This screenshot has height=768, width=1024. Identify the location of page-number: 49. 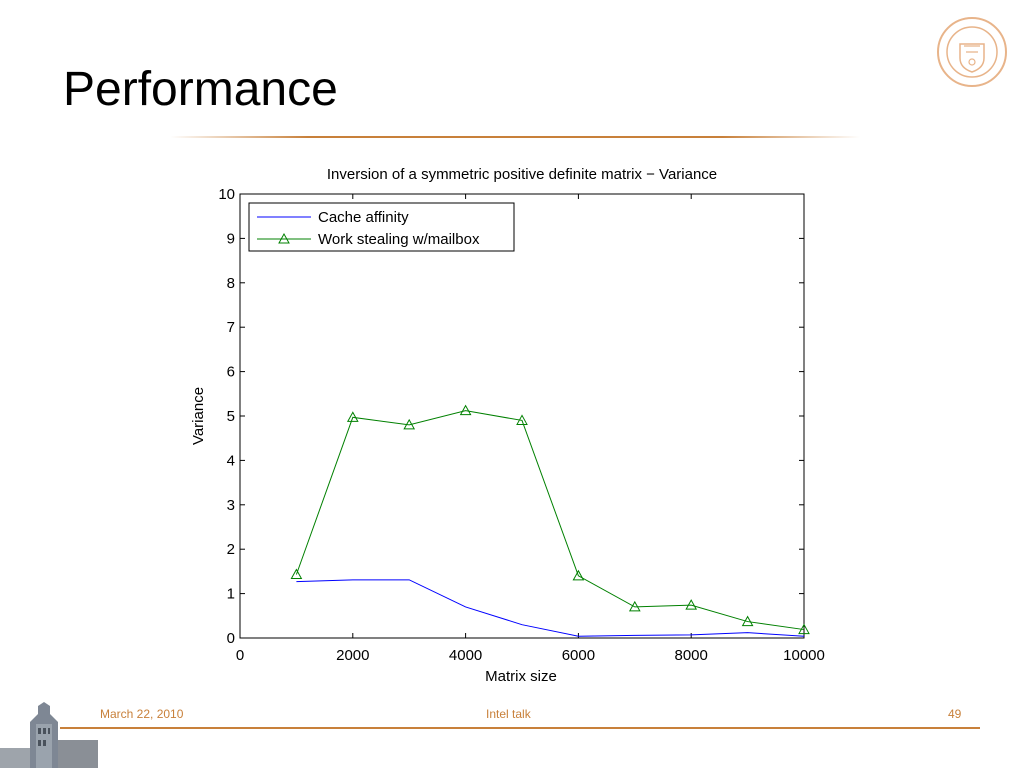
(955, 714).